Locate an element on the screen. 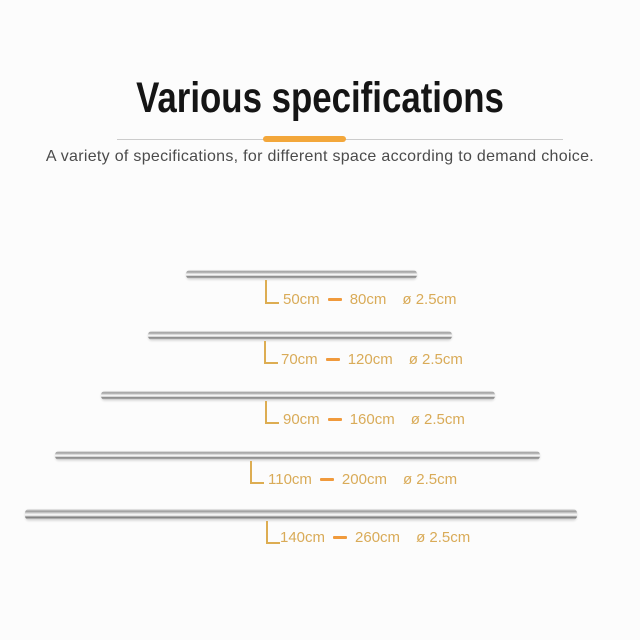  min-length: 50cm is located at coordinates (301, 299).